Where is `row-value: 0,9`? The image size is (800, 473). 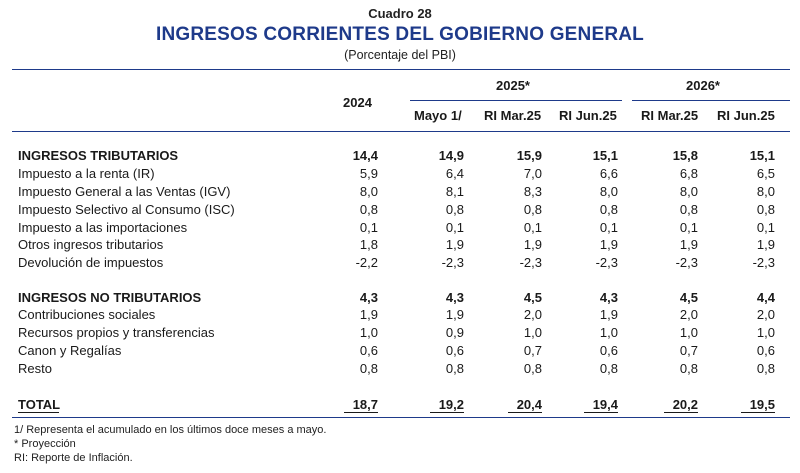 row-value: 0,9 is located at coordinates (454, 332).